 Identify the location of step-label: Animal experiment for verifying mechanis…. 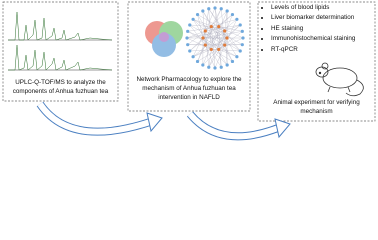
(316, 107).